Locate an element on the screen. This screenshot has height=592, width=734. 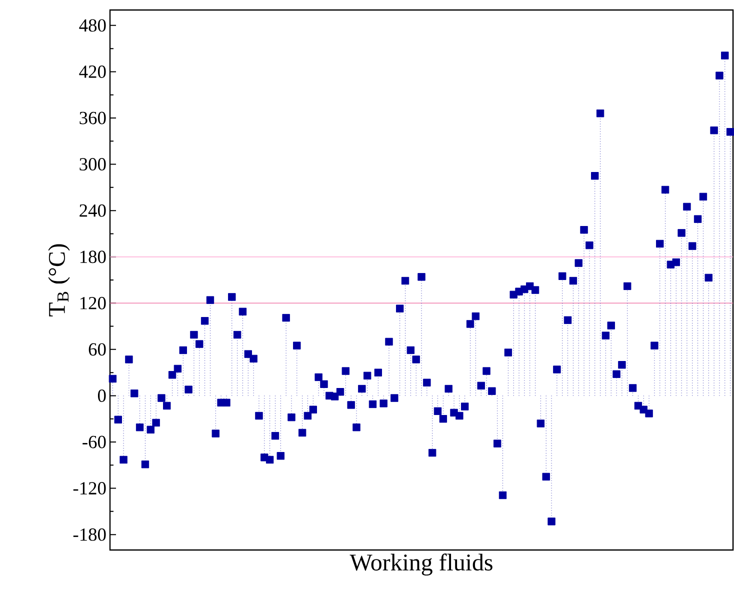
y-tick-label: -60 is located at coordinates (94, 442).